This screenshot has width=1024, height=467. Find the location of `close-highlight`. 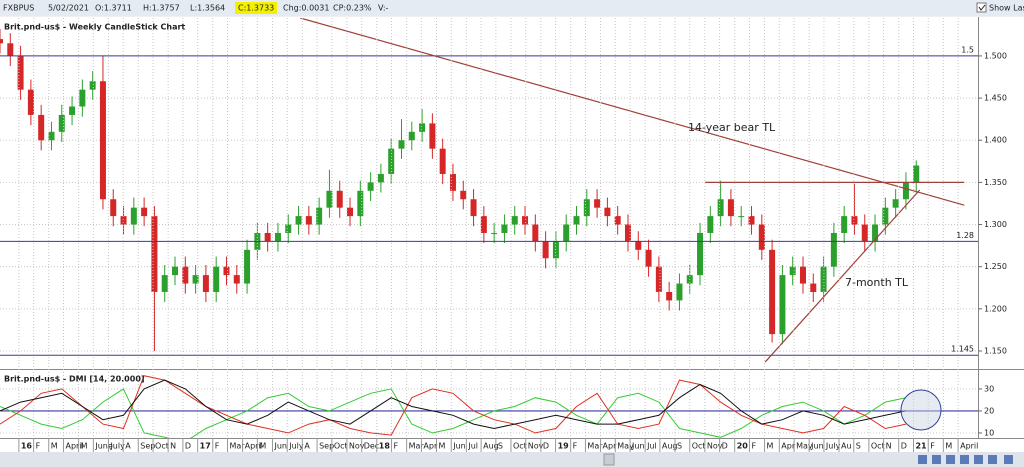

close-highlight is located at coordinates (256, 8).